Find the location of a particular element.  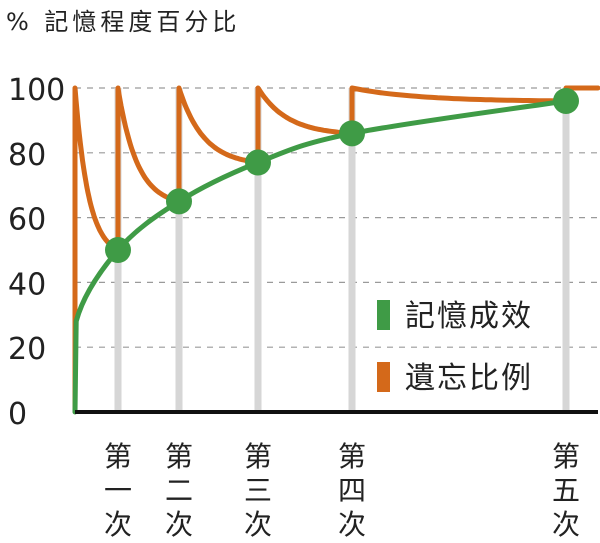

legend-label-1: 記憶成效 is located at coordinates (469, 316).